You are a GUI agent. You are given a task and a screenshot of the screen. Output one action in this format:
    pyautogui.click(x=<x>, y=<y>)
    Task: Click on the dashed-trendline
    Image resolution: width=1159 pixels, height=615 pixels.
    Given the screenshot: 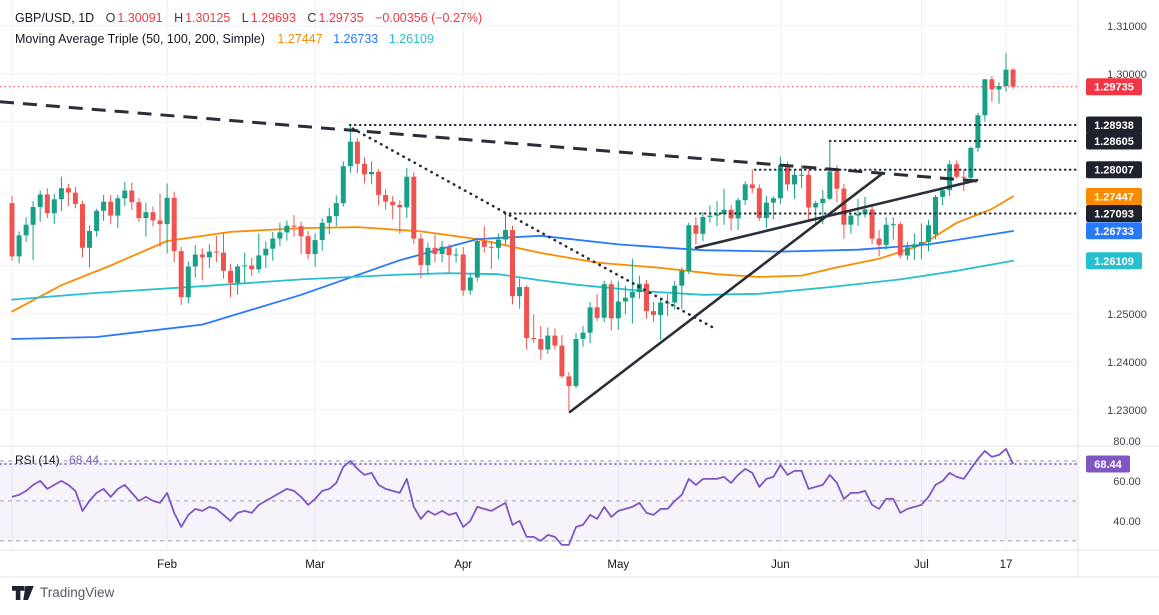 What is the action you would take?
    pyautogui.click(x=489, y=141)
    